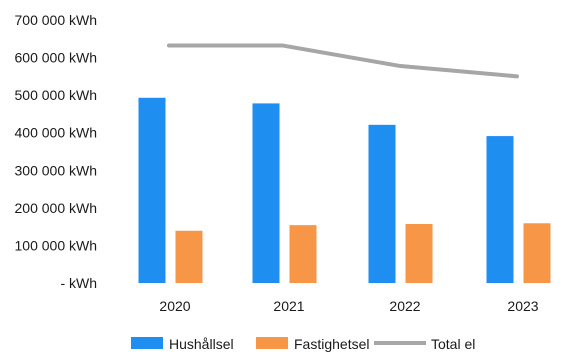  What do you see at coordinates (174, 306) in the screenshot?
I see `x-tick-label: 2020` at bounding box center [174, 306].